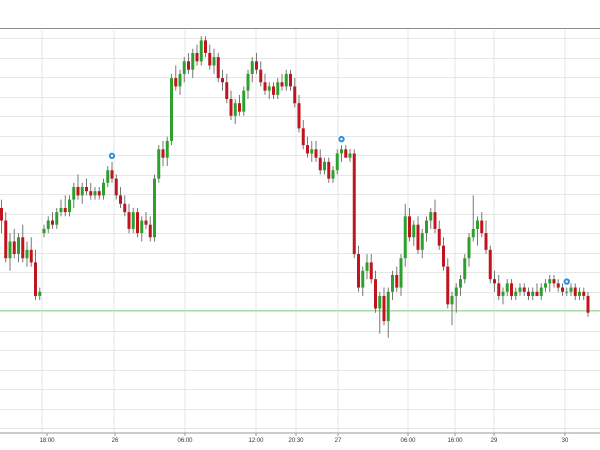  I want to click on x-tick-label: 27, so click(338, 441).